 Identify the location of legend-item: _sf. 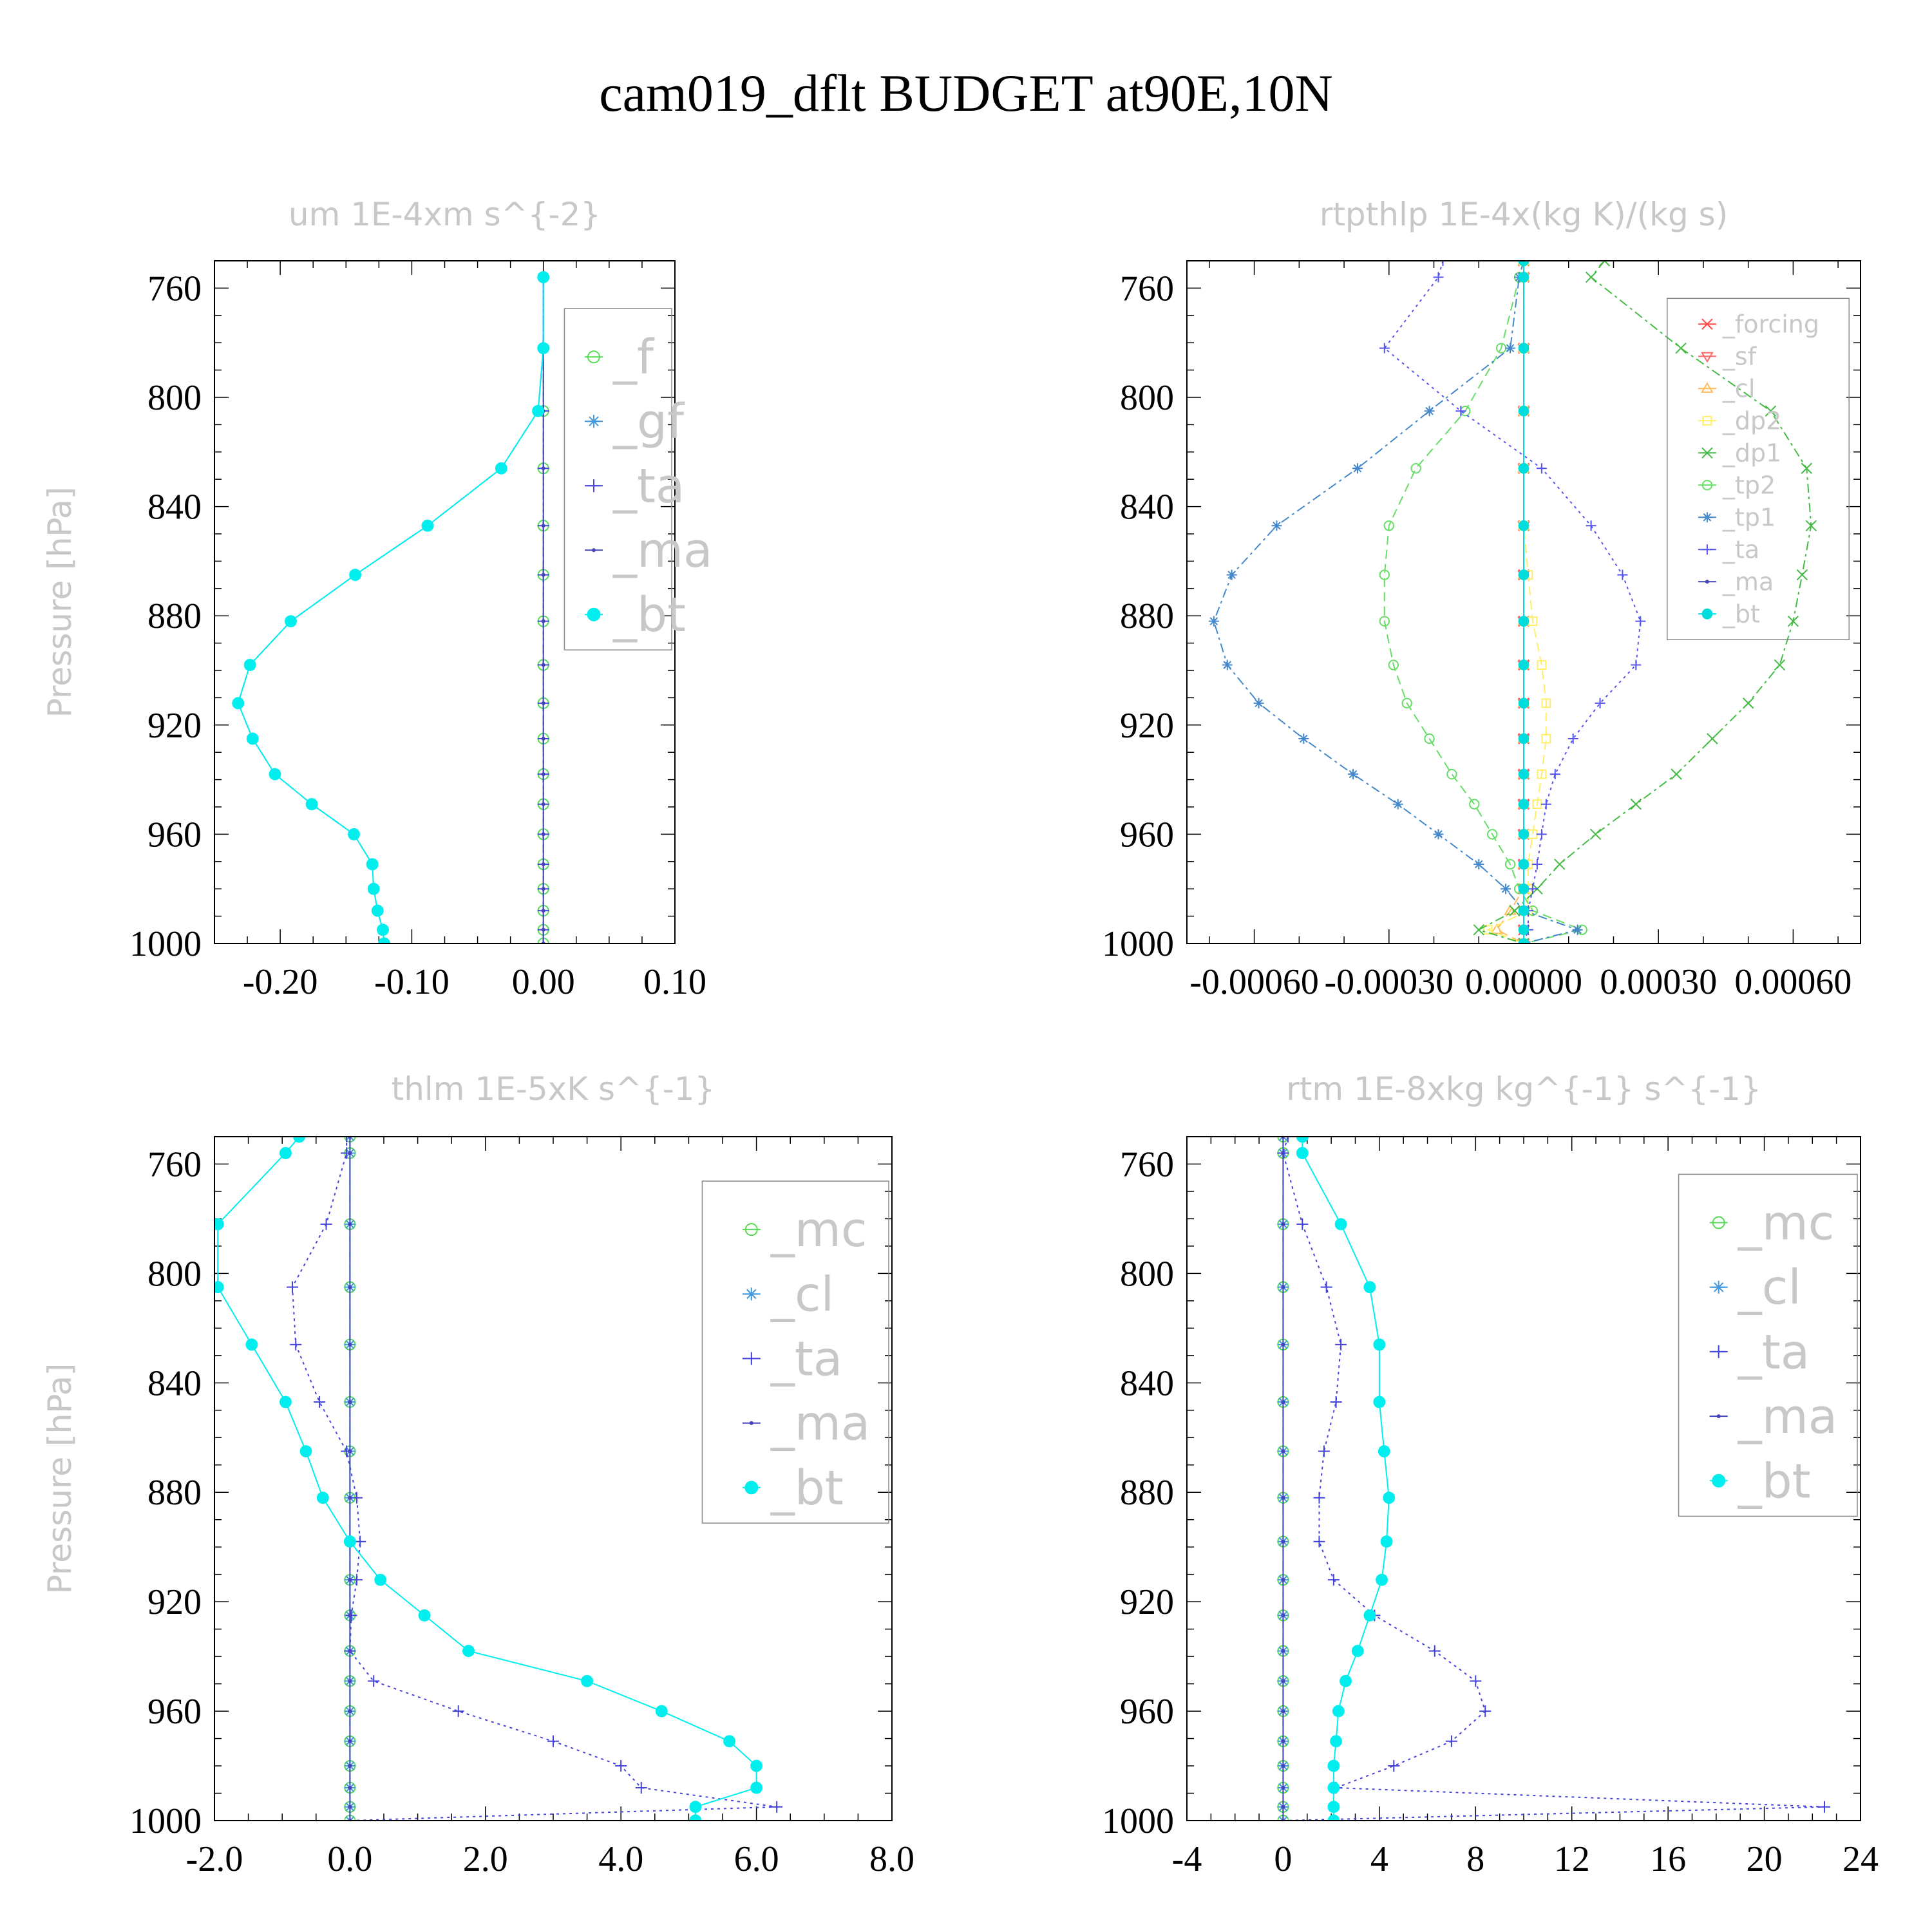
(1727, 356).